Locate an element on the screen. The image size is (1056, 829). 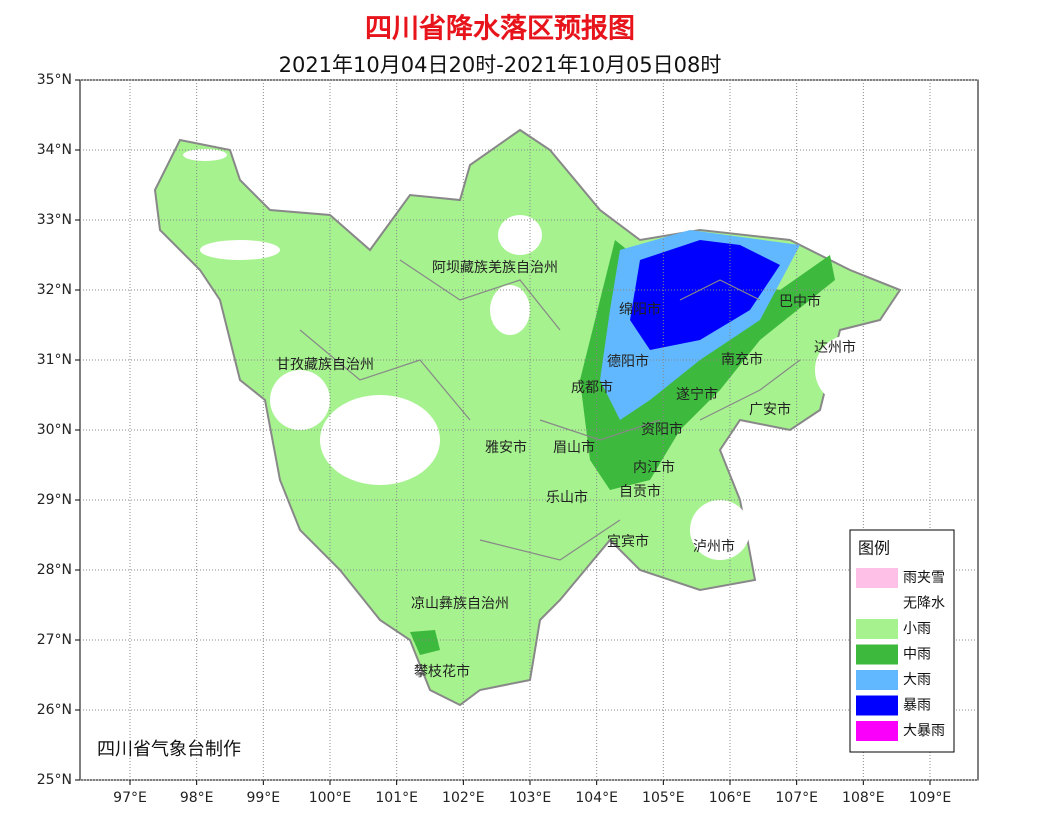
y-tick-label: 31°N is located at coordinates (54, 360).